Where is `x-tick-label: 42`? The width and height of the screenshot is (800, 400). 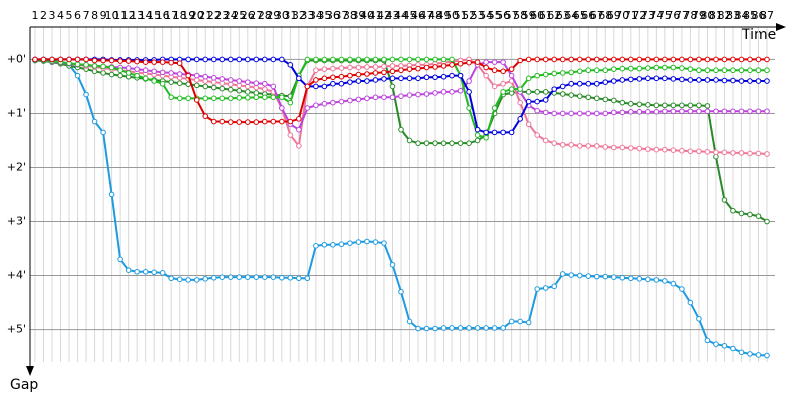
x-tick-label: 42 is located at coordinates (384, 15).